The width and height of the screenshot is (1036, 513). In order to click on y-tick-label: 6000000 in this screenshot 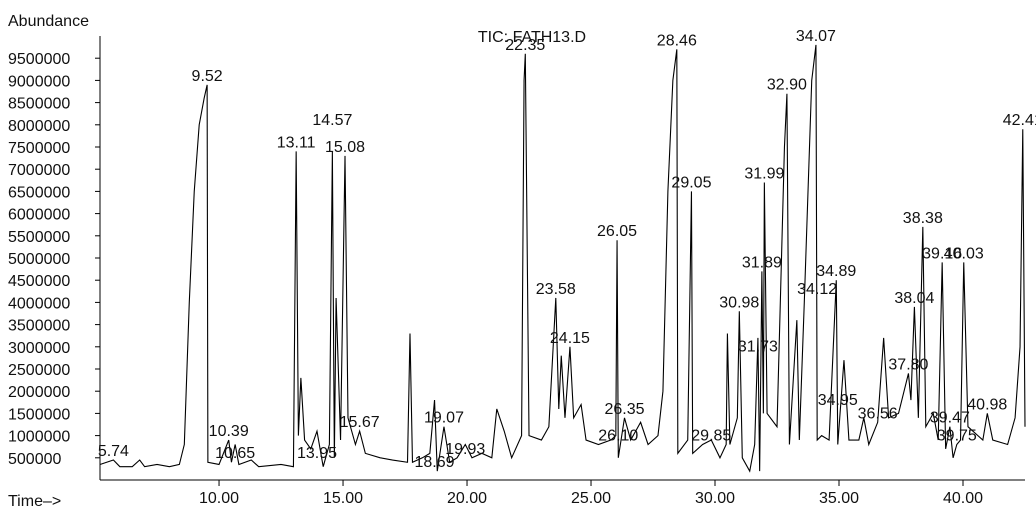, I will do `click(39, 215)`.